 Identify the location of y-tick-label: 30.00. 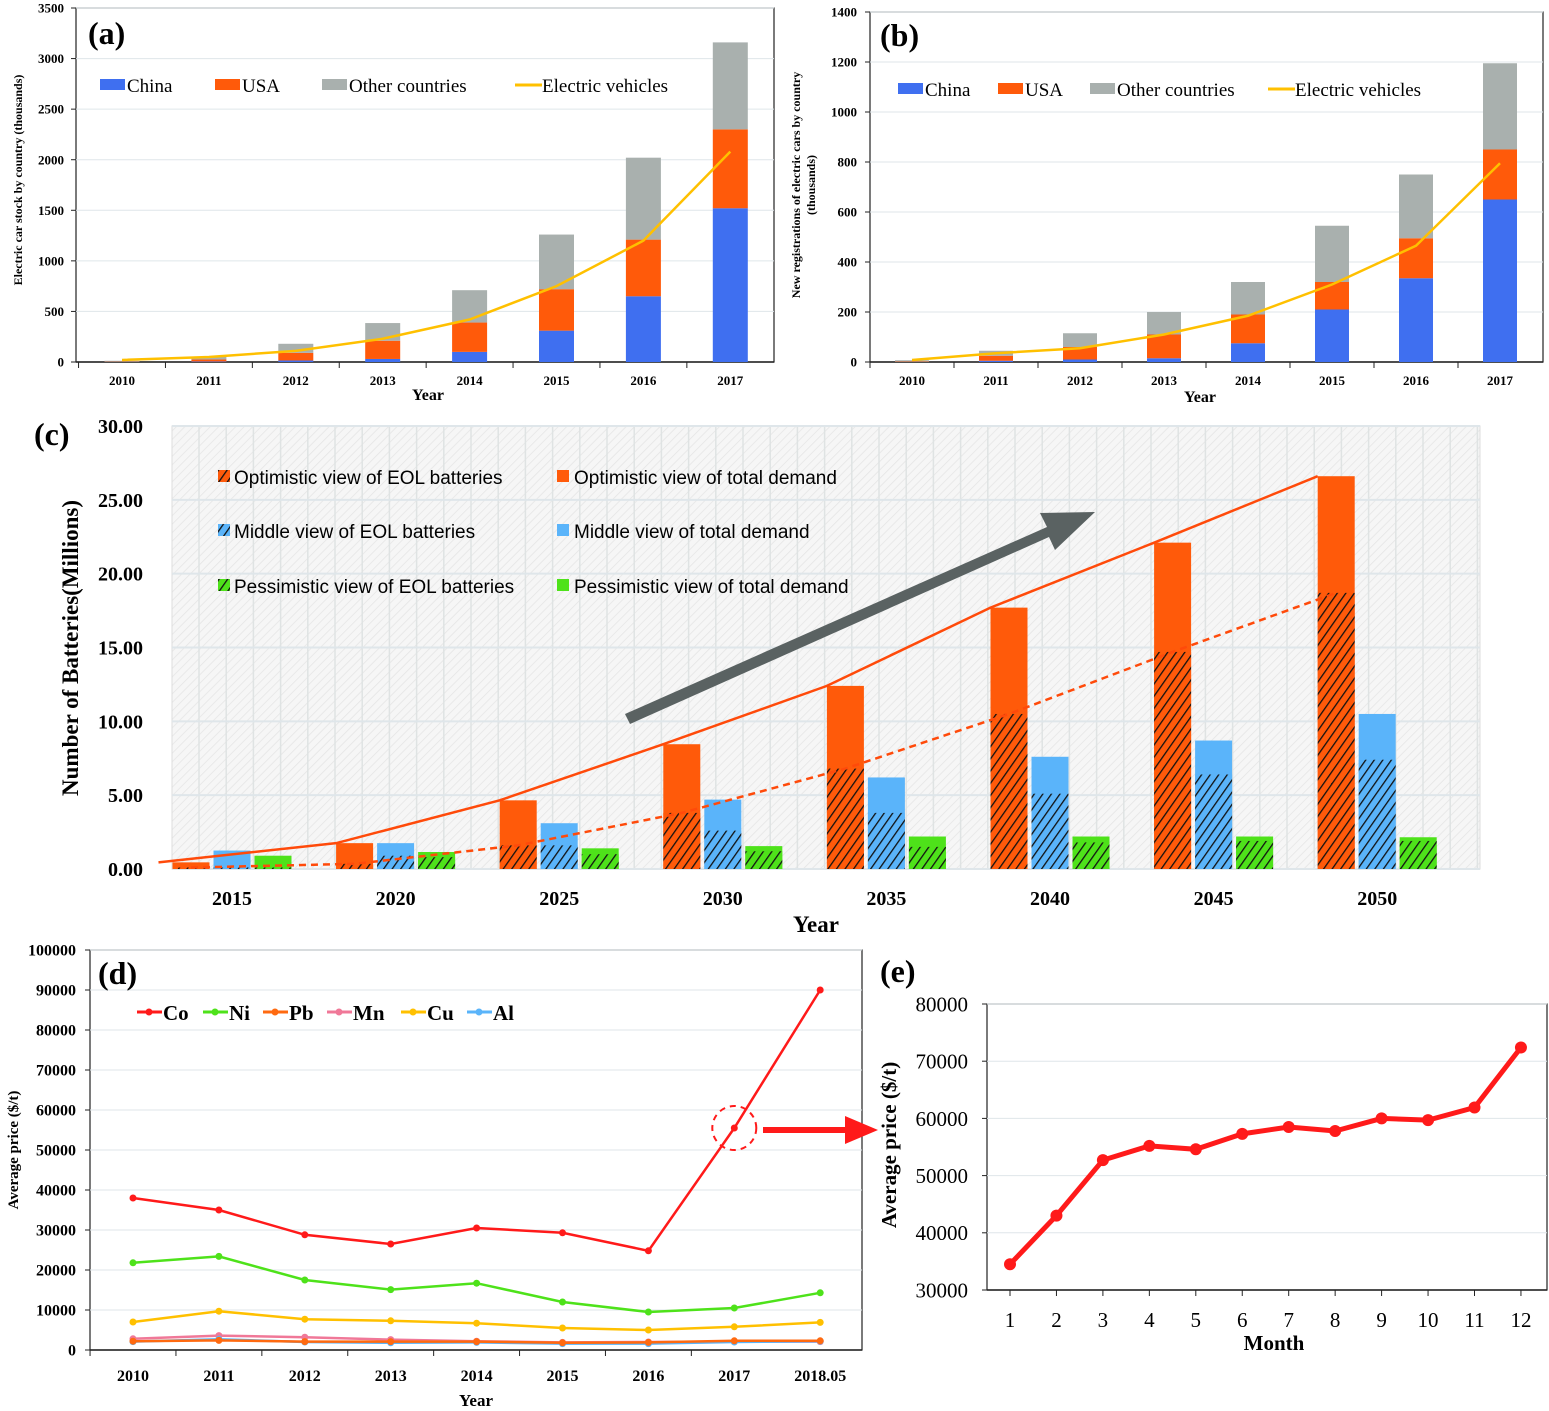
(120, 427).